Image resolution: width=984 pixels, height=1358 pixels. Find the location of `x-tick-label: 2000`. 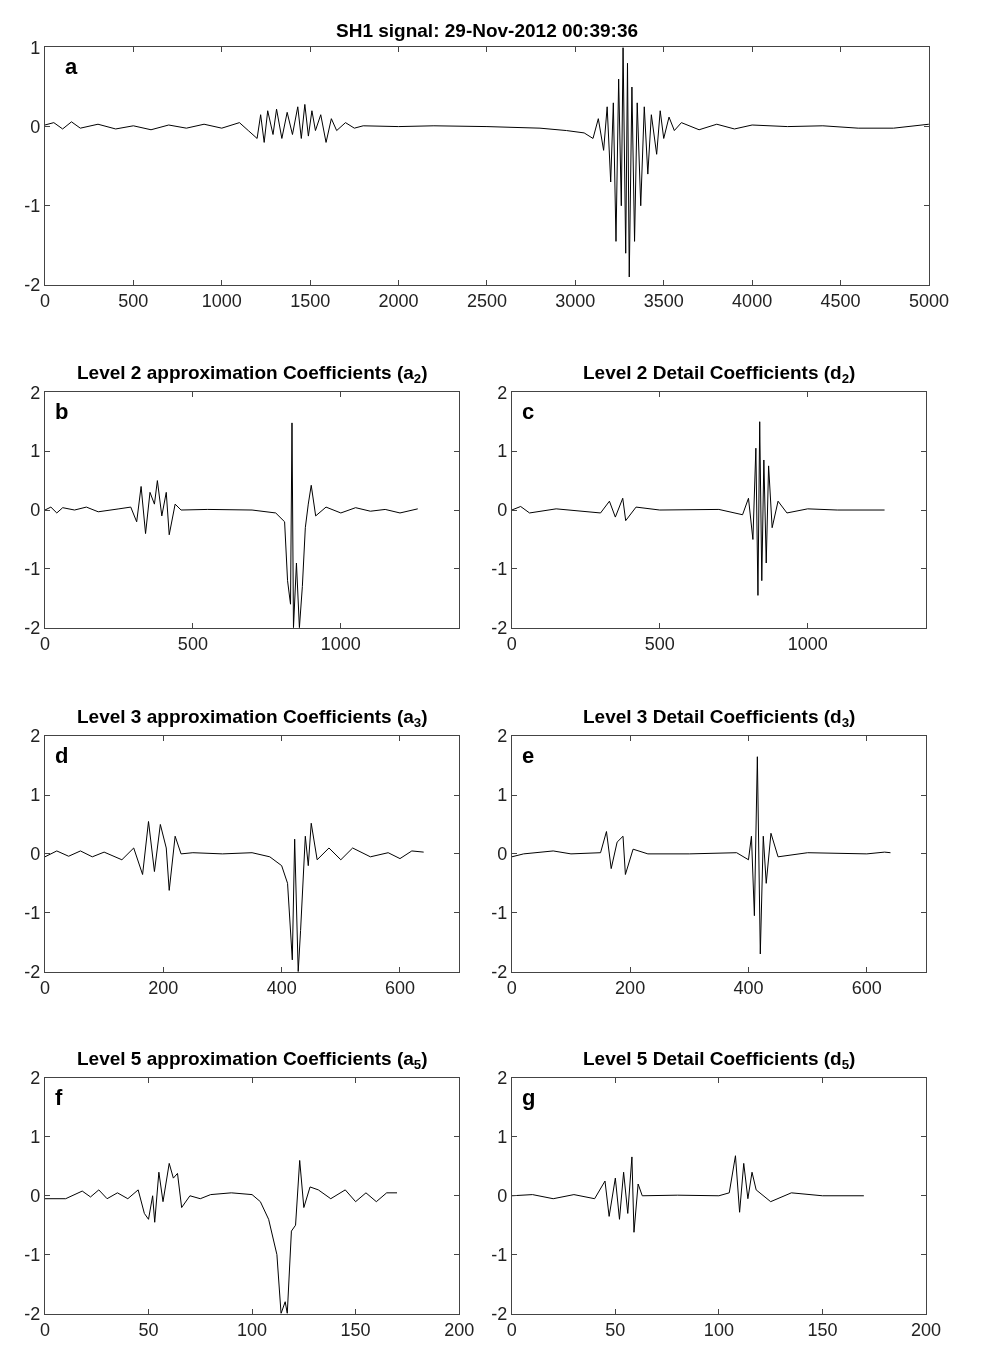

x-tick-label: 2000 is located at coordinates (398, 301).